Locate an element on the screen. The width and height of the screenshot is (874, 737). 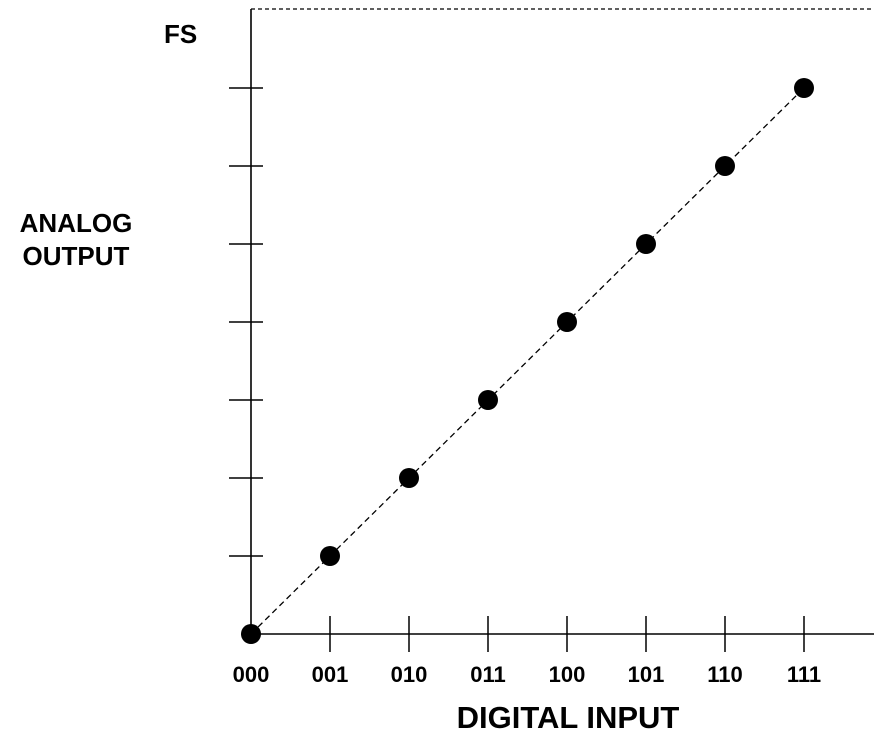
x-tick-label-001: 001 is located at coordinates (330, 674).